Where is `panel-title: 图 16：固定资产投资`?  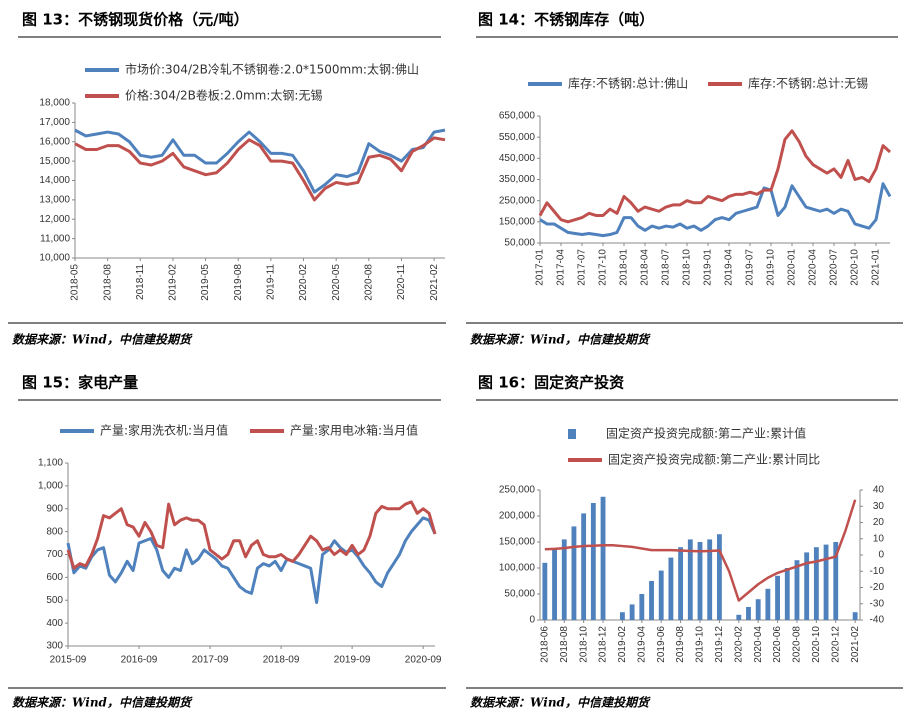 panel-title: 图 16：固定资产投资 is located at coordinates (551, 383).